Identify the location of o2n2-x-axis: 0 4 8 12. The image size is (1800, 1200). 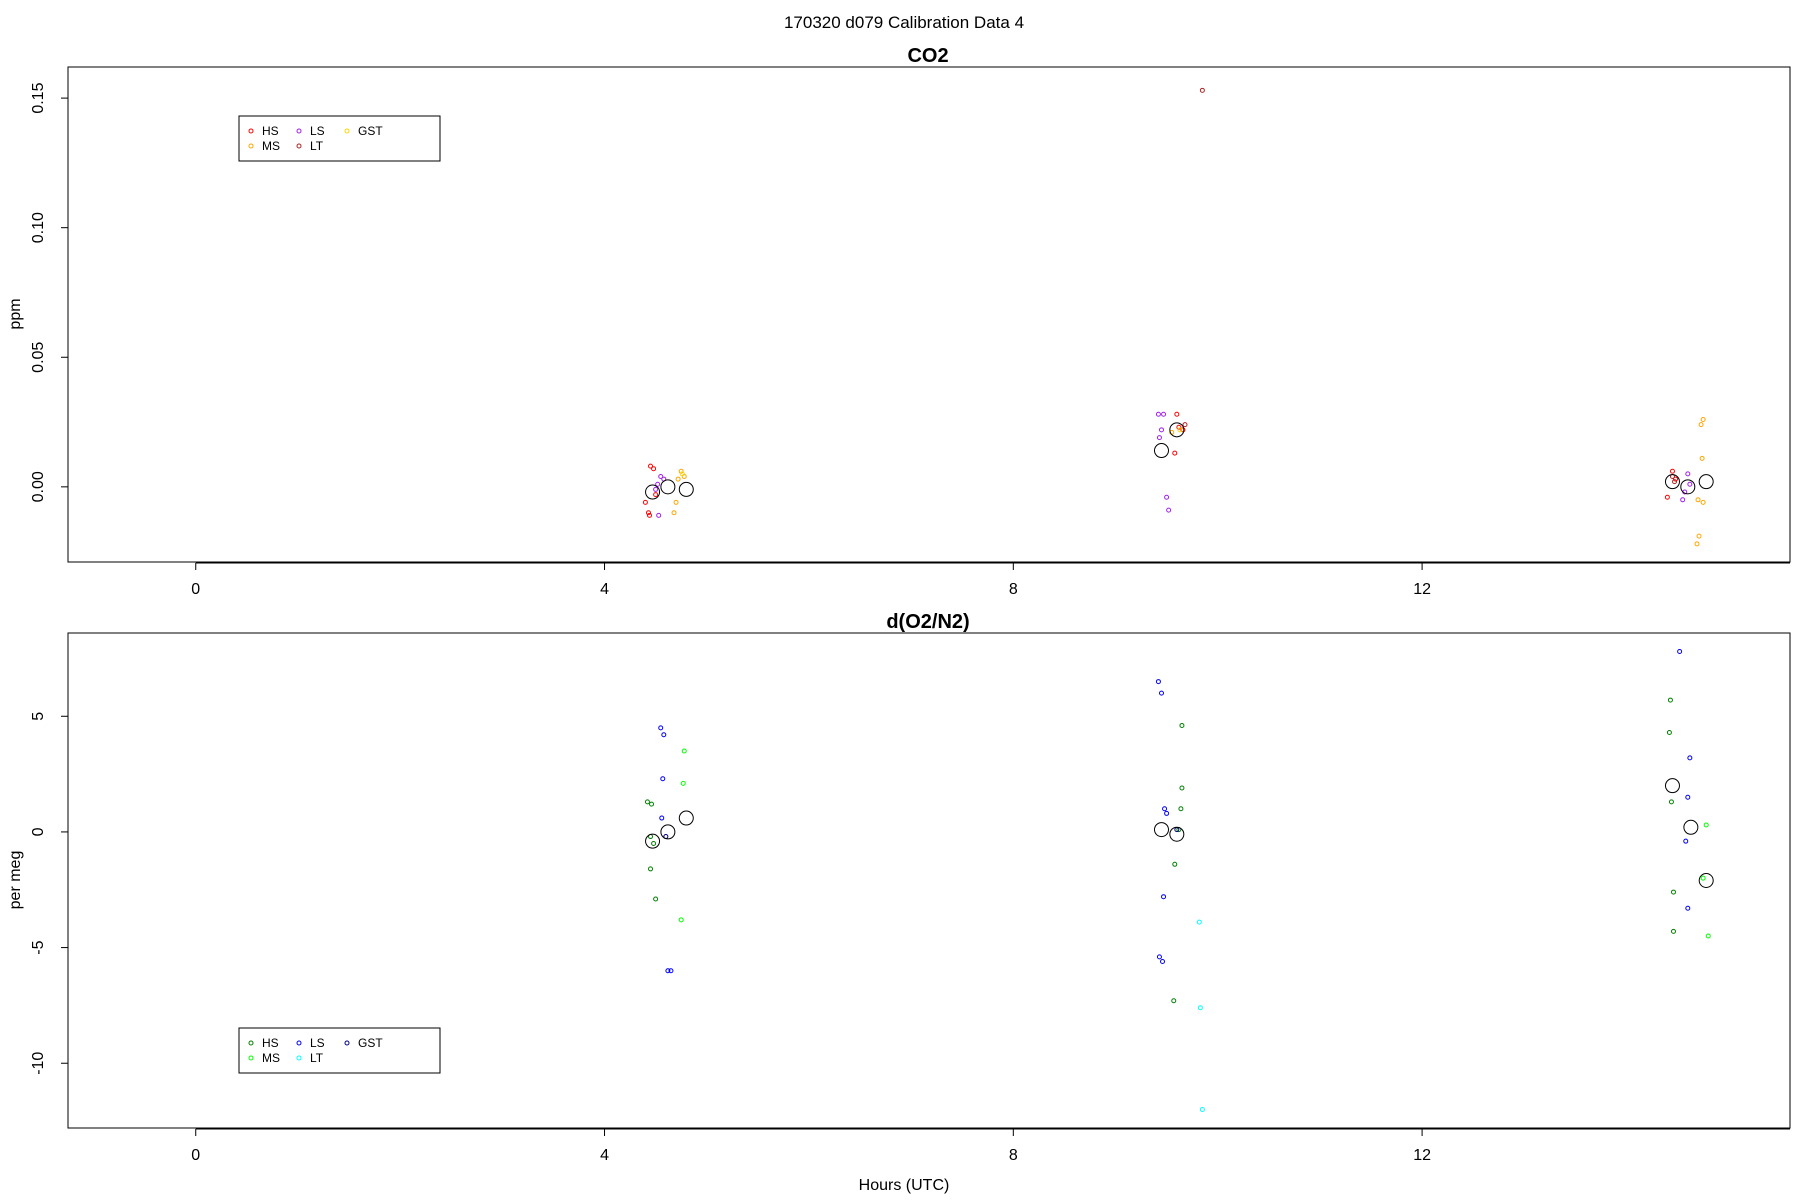
(990, 1146).